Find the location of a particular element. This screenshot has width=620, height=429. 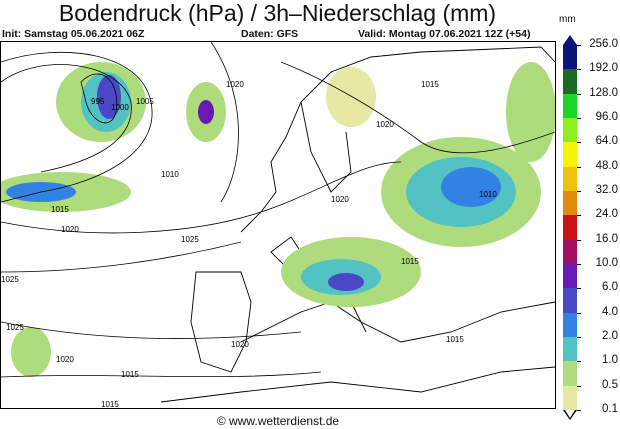

legend-label: 0.1 is located at coordinates (610, 408).